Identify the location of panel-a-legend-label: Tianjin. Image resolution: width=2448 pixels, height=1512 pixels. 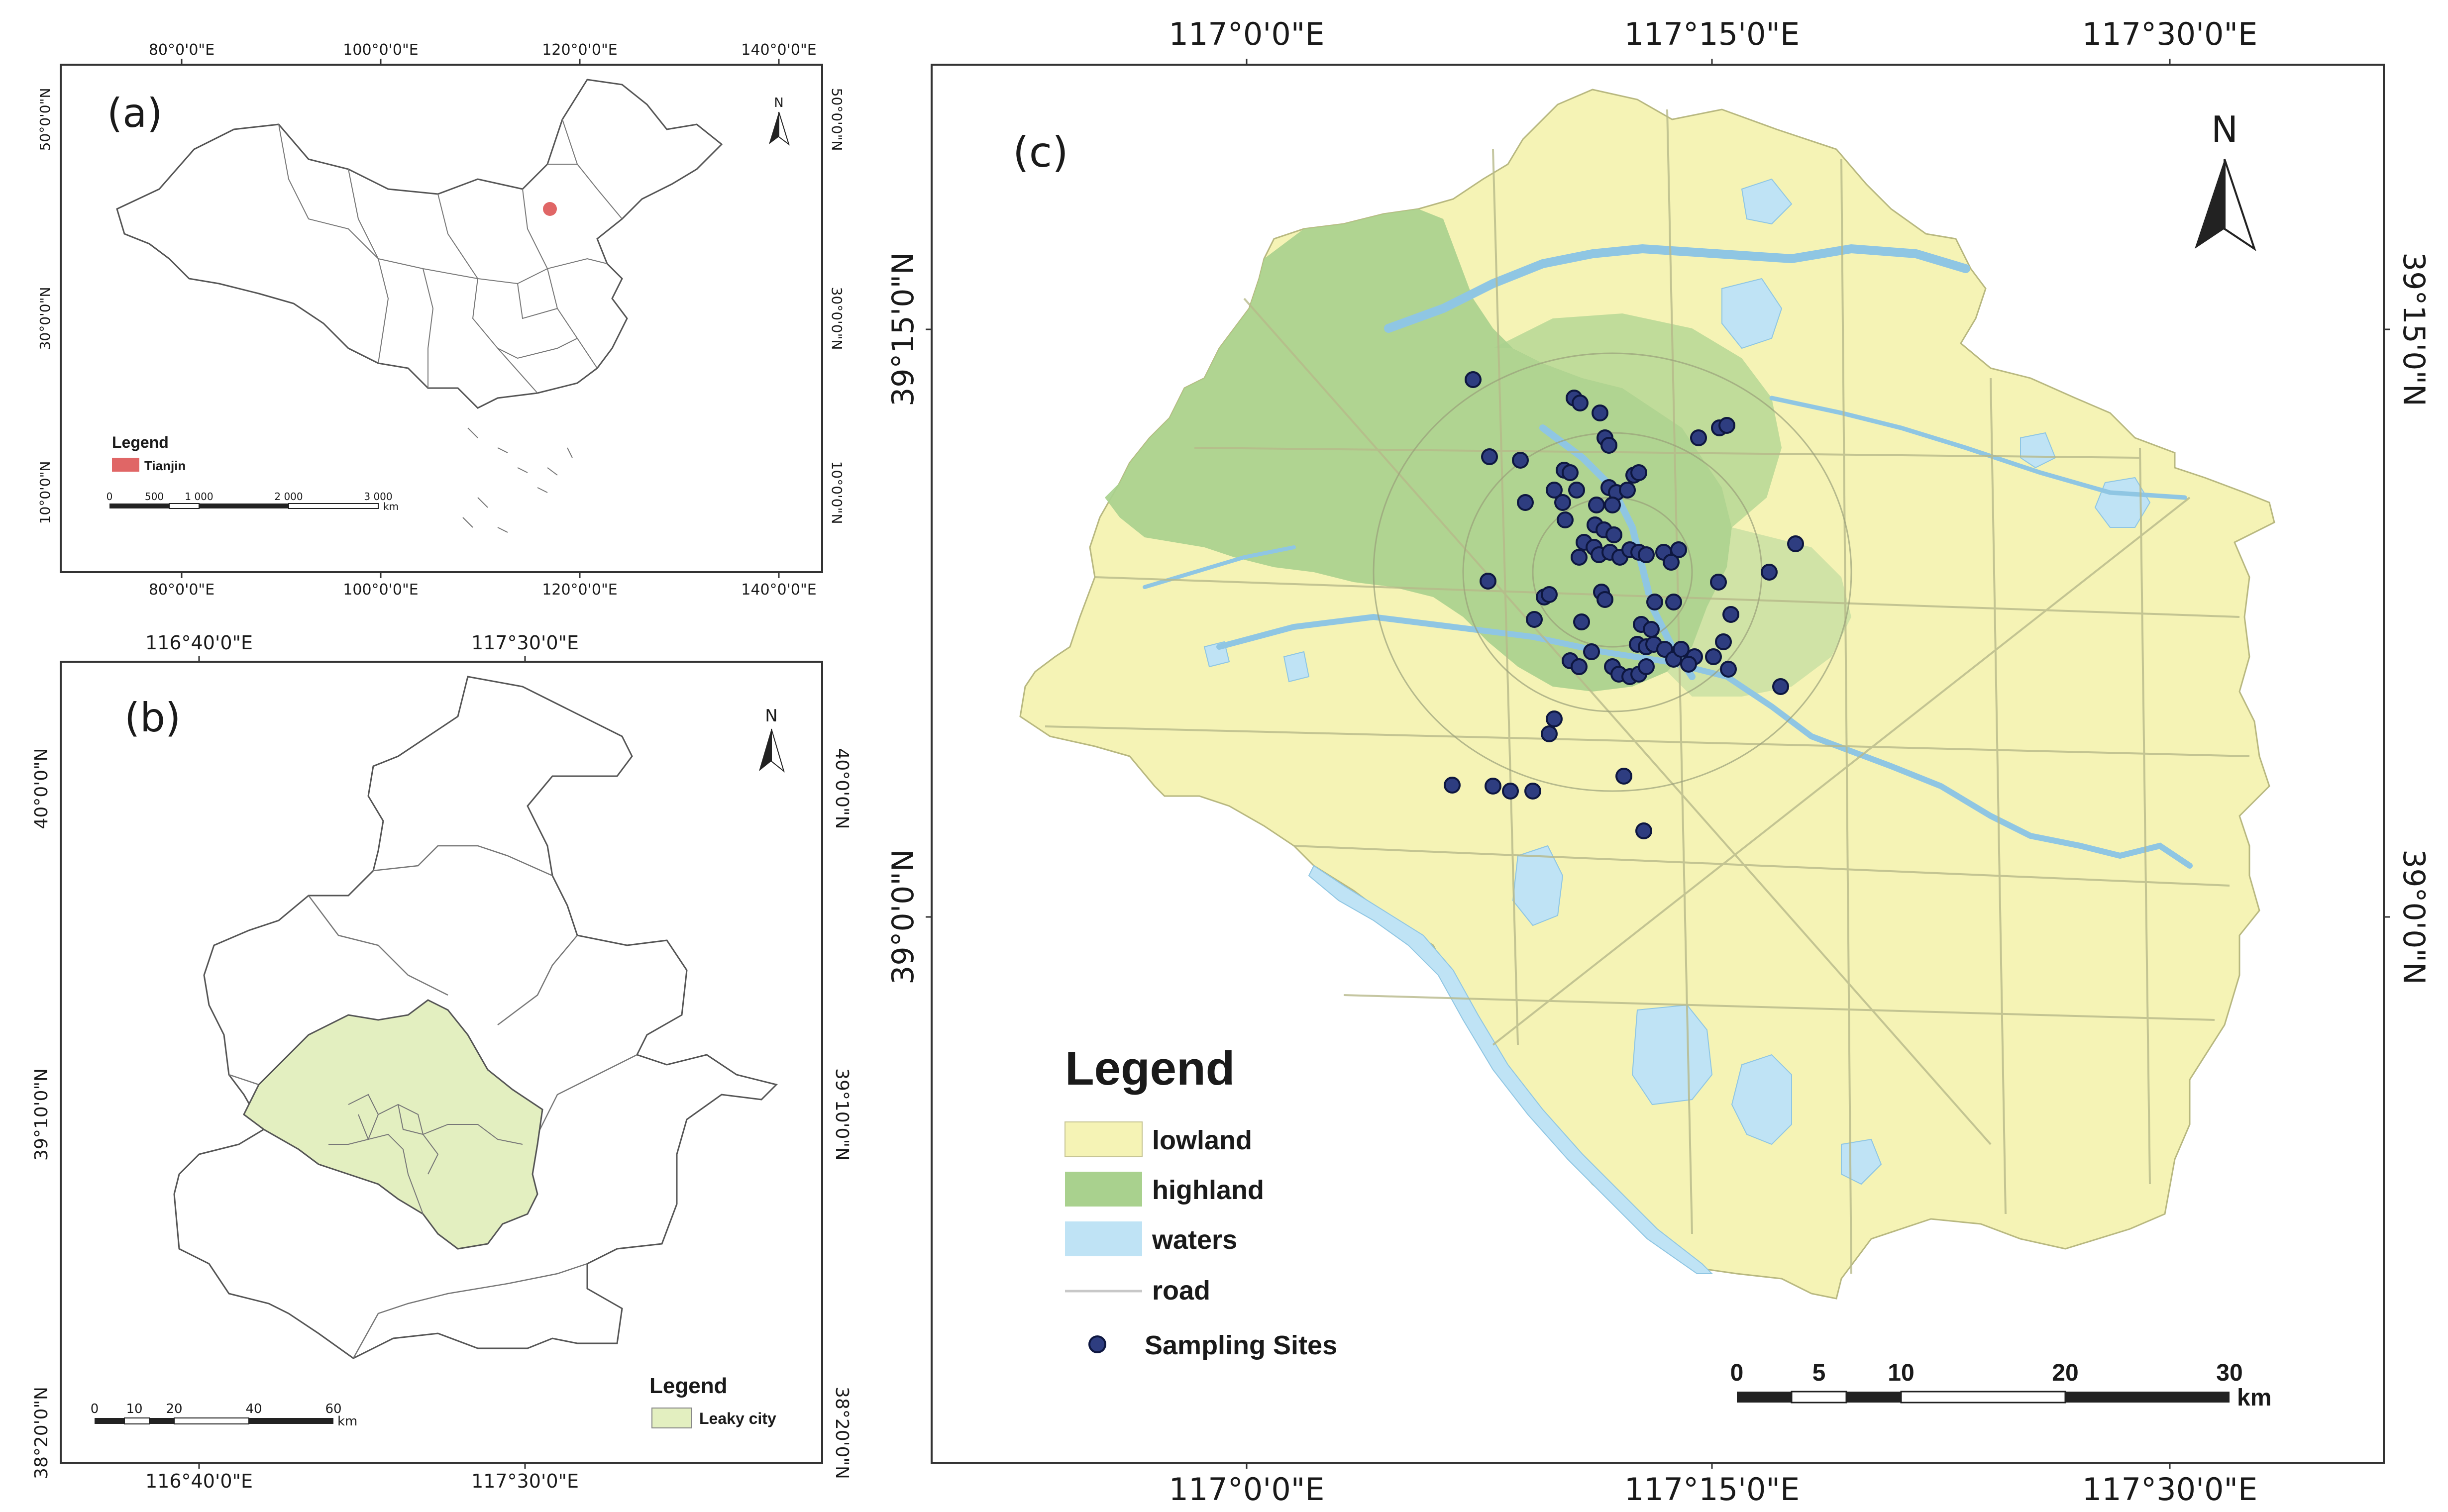
(165, 465).